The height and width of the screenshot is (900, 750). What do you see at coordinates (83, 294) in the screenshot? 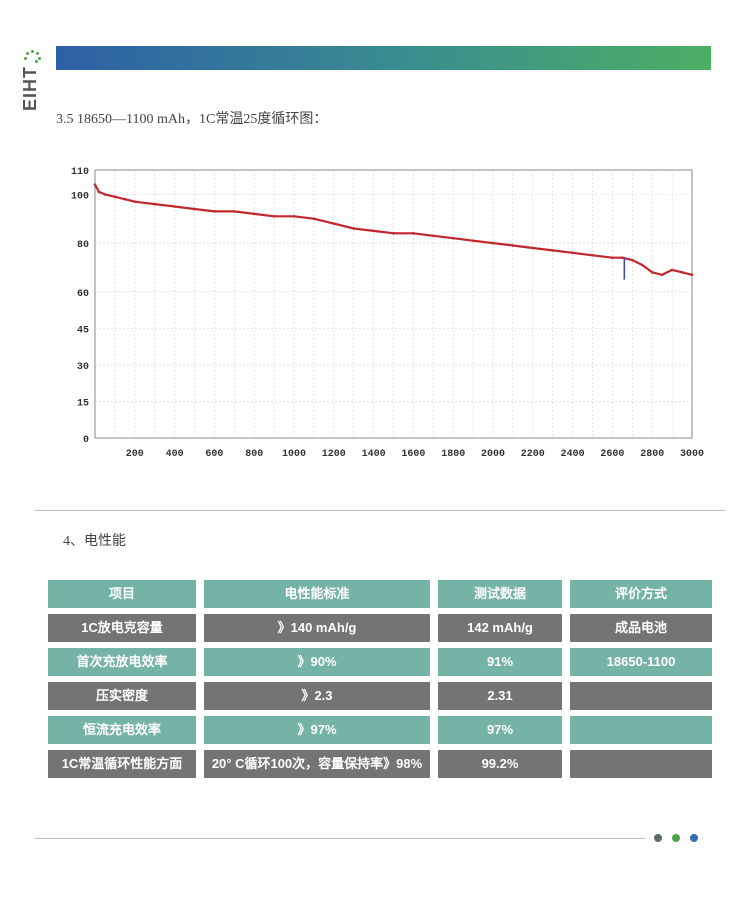
I see `y-tick-label: 60` at bounding box center [83, 294].